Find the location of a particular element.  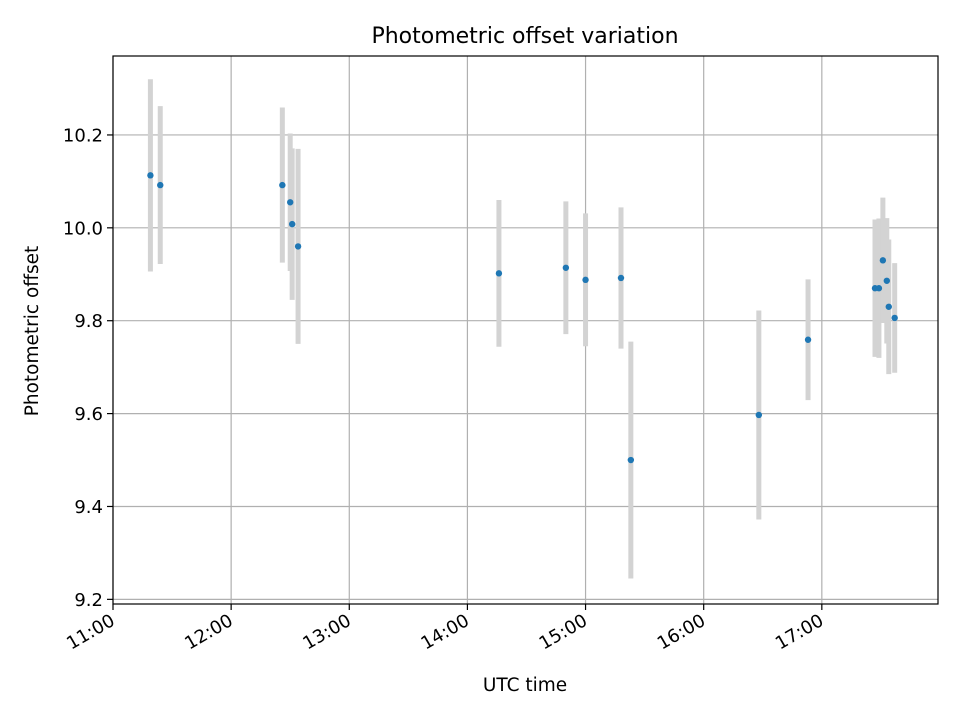

y-axis-title: Photometric offset is located at coordinates (32, 331).